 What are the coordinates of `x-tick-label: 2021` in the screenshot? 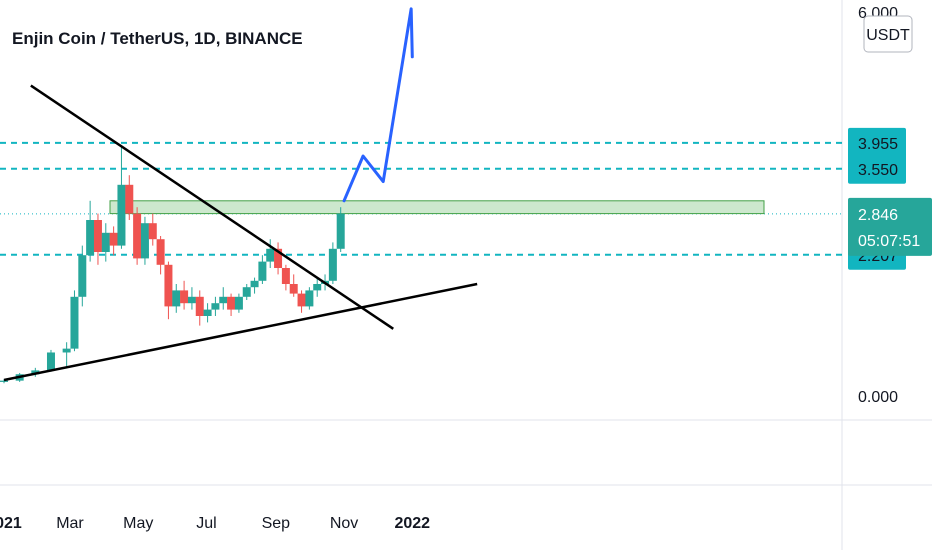 It's located at (11, 523).